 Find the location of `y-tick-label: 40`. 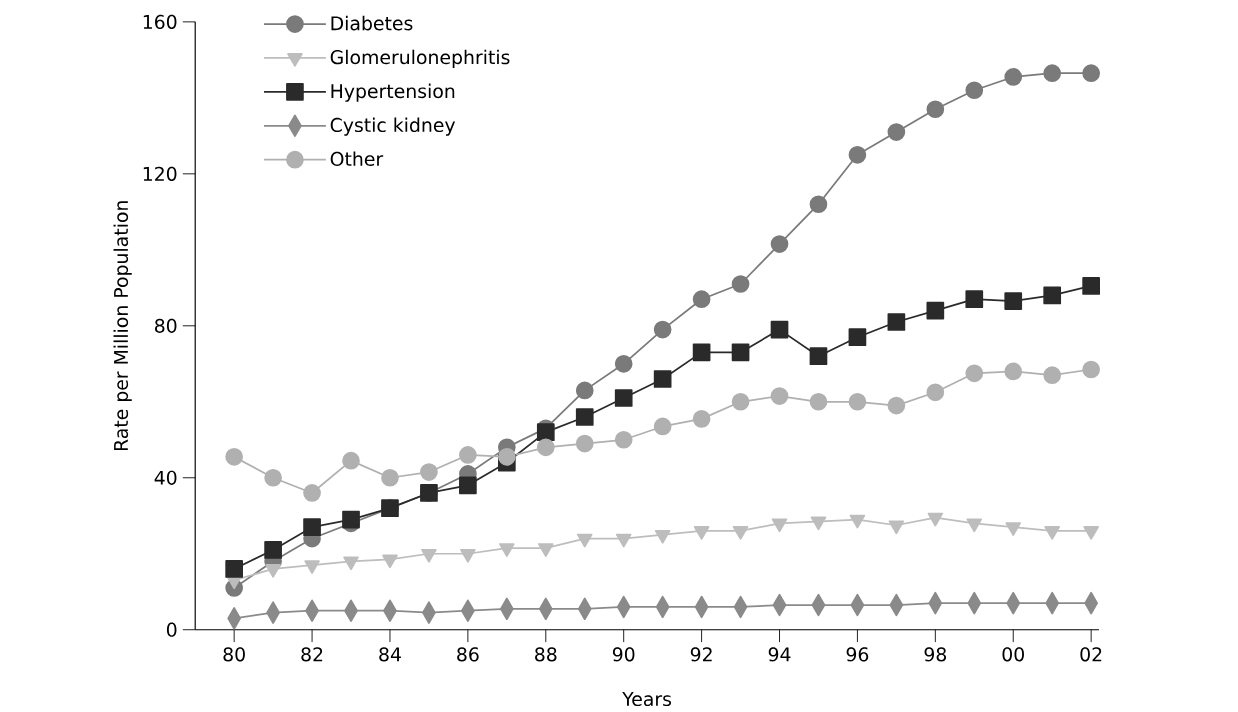

y-tick-label: 40 is located at coordinates (165, 477).